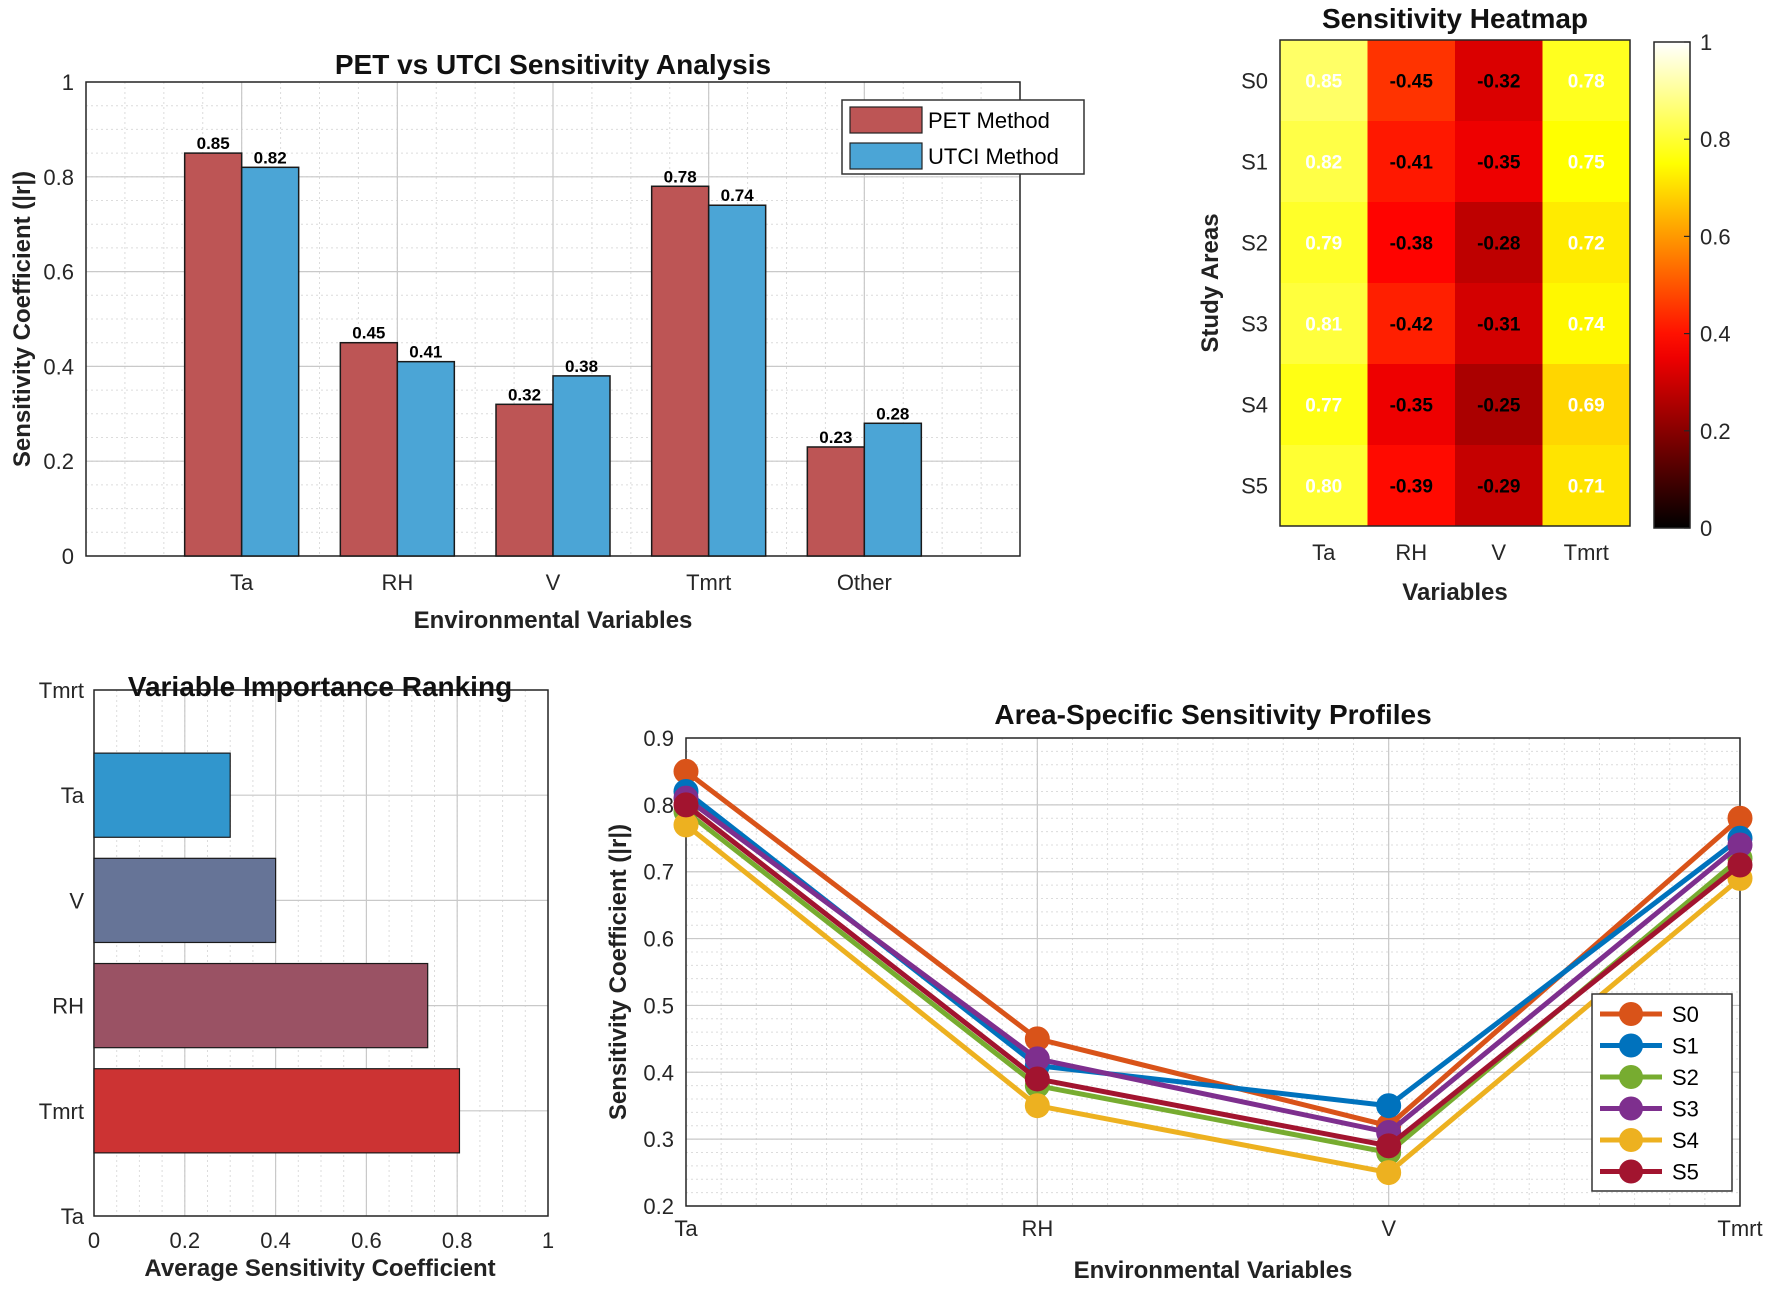 This screenshot has height=1290, width=1770. What do you see at coordinates (1586, 552) in the screenshot?
I see `heatmap-x-tick-label: Tmrt` at bounding box center [1586, 552].